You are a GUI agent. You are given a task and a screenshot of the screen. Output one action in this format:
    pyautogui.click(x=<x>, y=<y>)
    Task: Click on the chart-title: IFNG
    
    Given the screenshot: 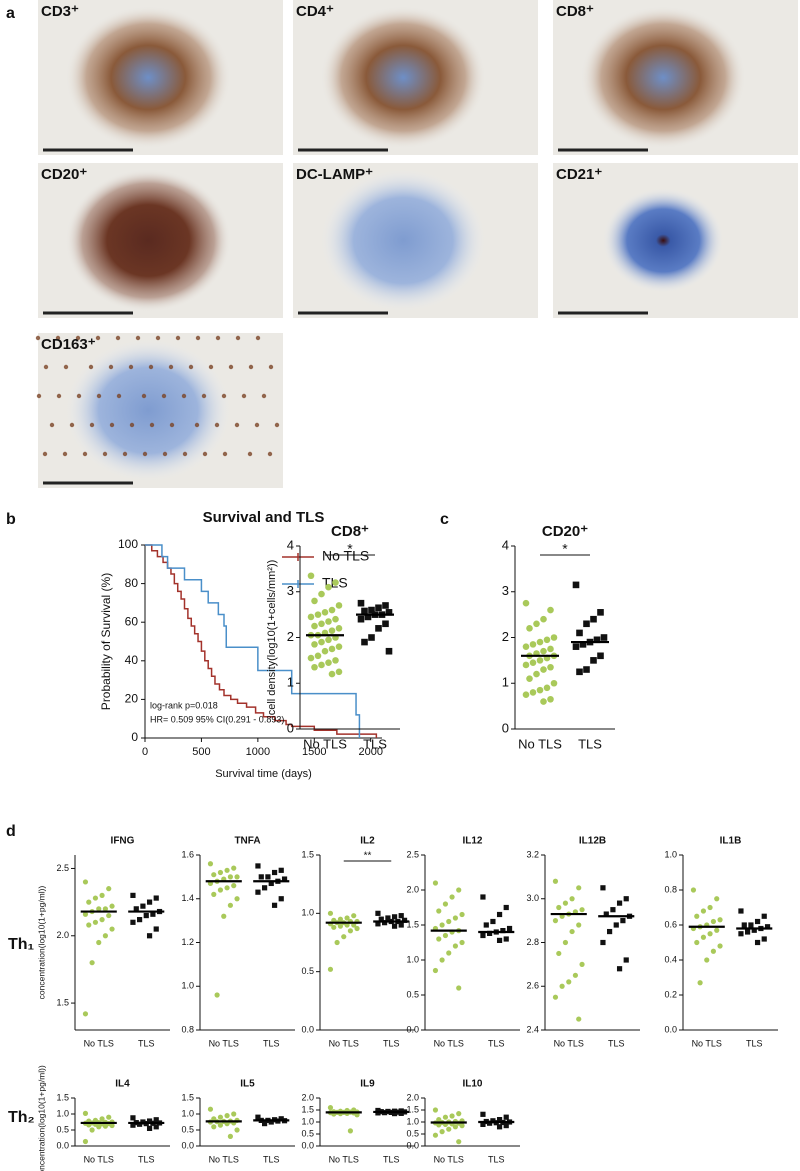 What is the action you would take?
    pyautogui.click(x=123, y=841)
    